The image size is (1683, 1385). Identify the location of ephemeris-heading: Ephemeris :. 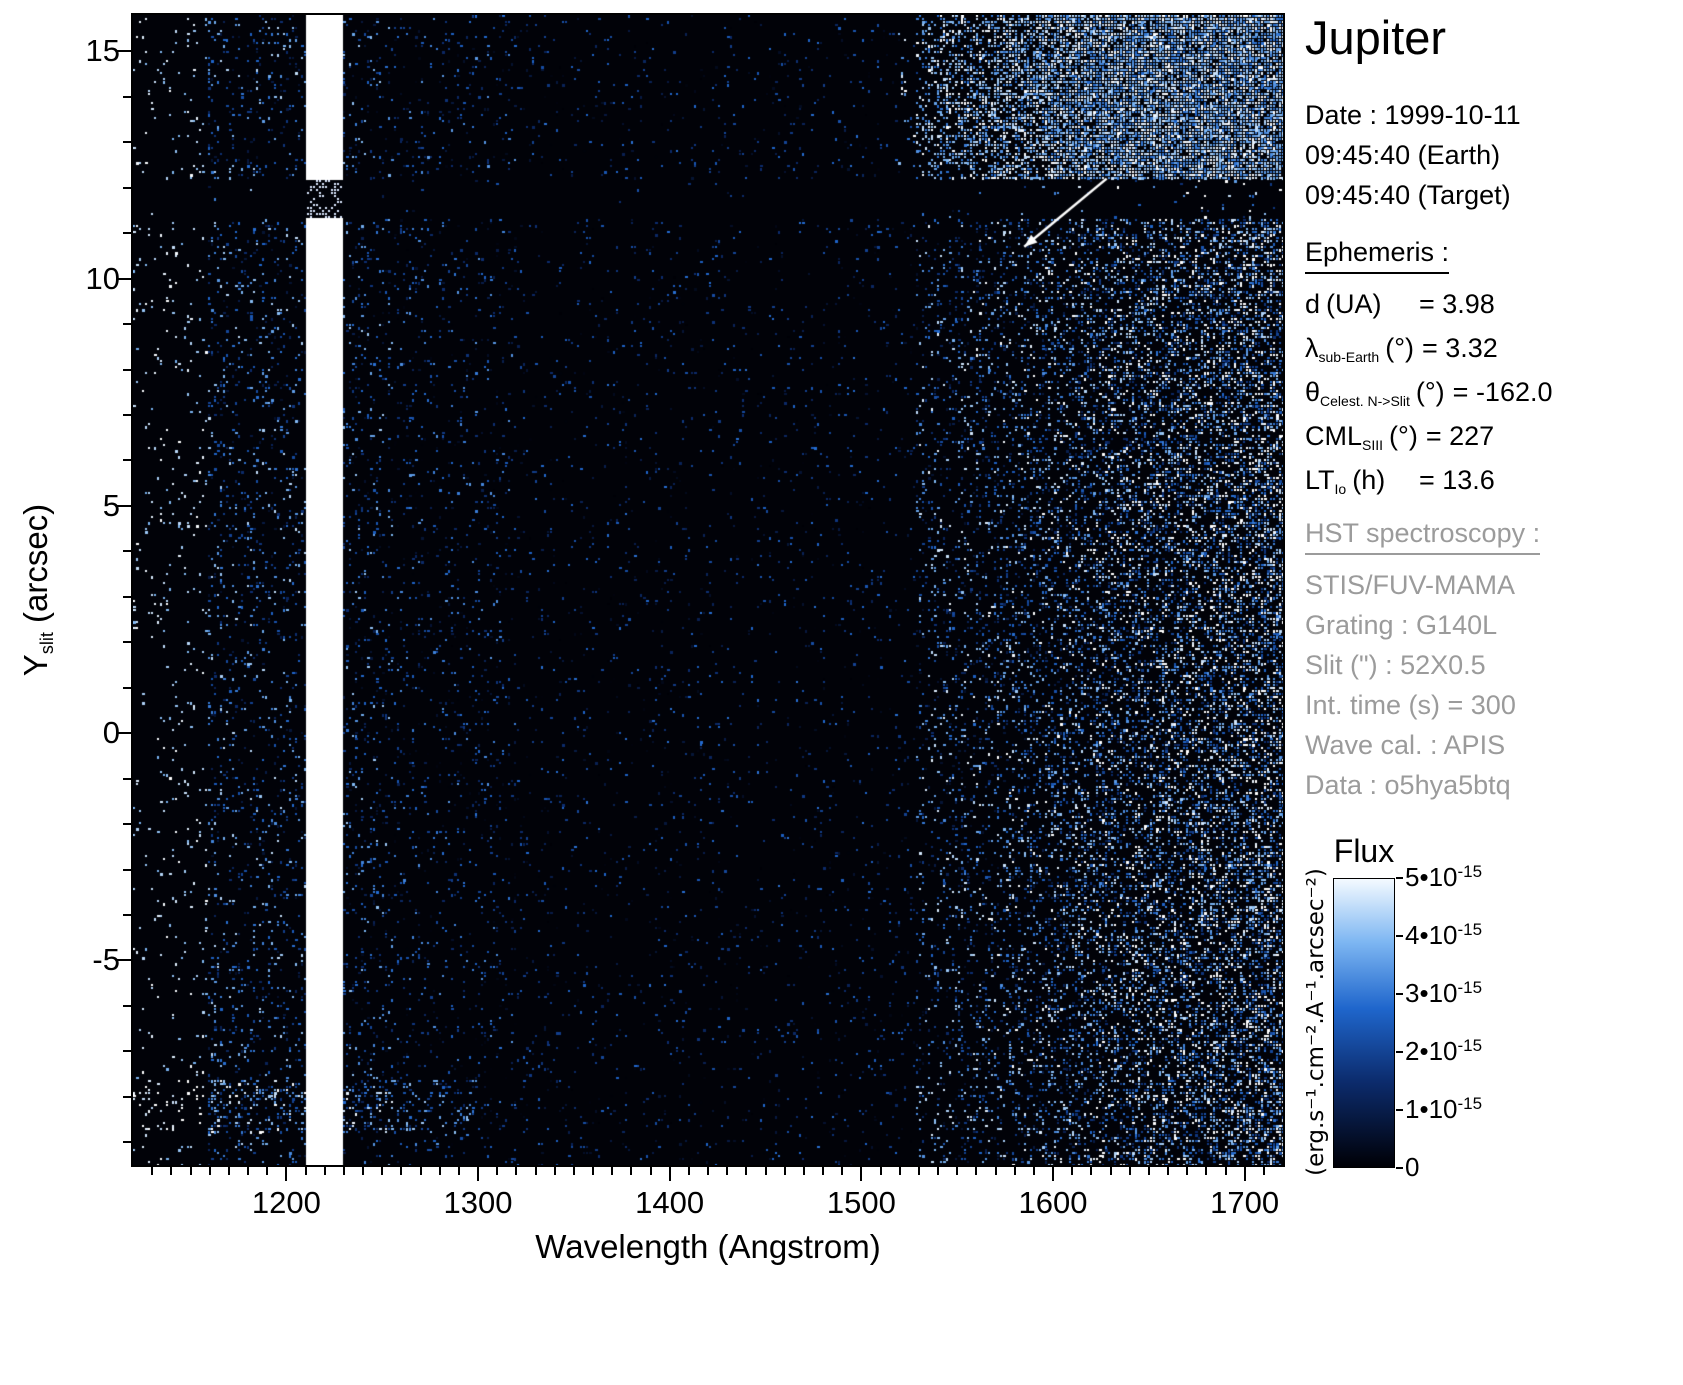
(1377, 255).